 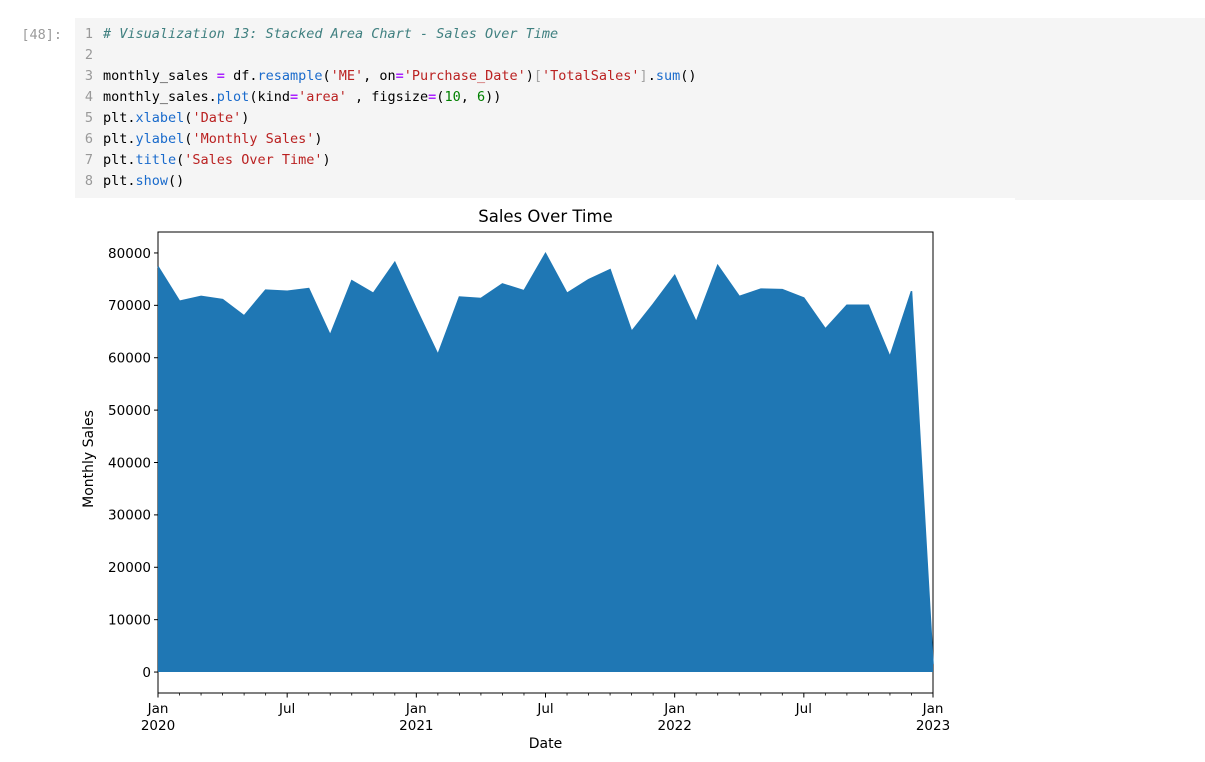 What do you see at coordinates (217, 160) in the screenshot?
I see `code-text: plt.title('Sales Over Time')` at bounding box center [217, 160].